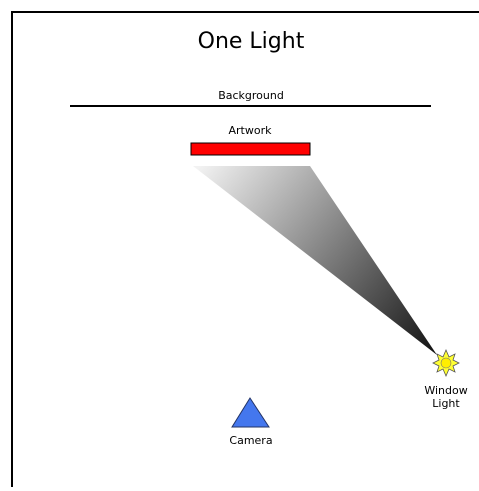 The width and height of the screenshot is (479, 491). Describe the element at coordinates (446, 363) in the screenshot. I see `sun-icon` at that location.